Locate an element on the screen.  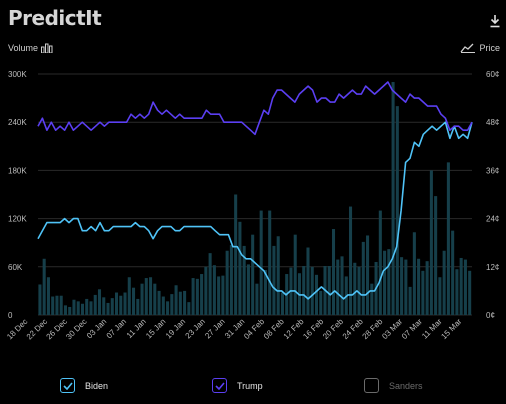
x-tick-label: 30 Dec is located at coordinates (76, 329).